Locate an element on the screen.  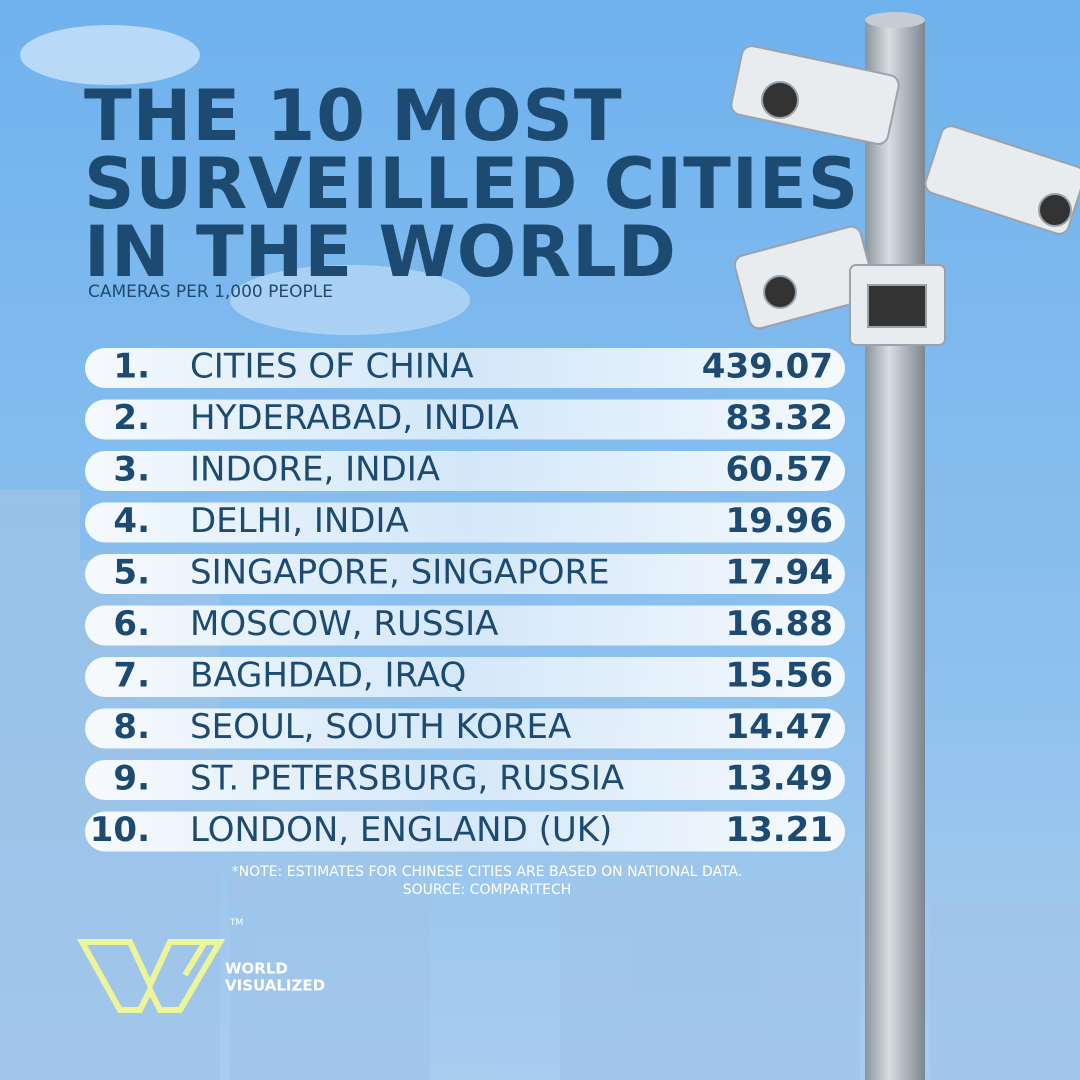
rank: 2. is located at coordinates (131, 418).